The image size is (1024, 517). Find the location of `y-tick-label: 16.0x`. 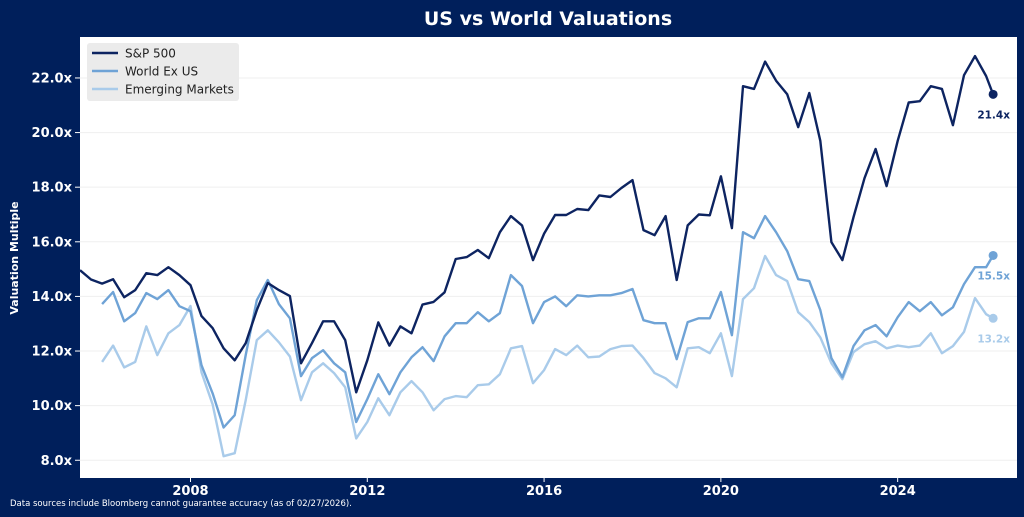

y-tick-label: 16.0x is located at coordinates (52, 242).